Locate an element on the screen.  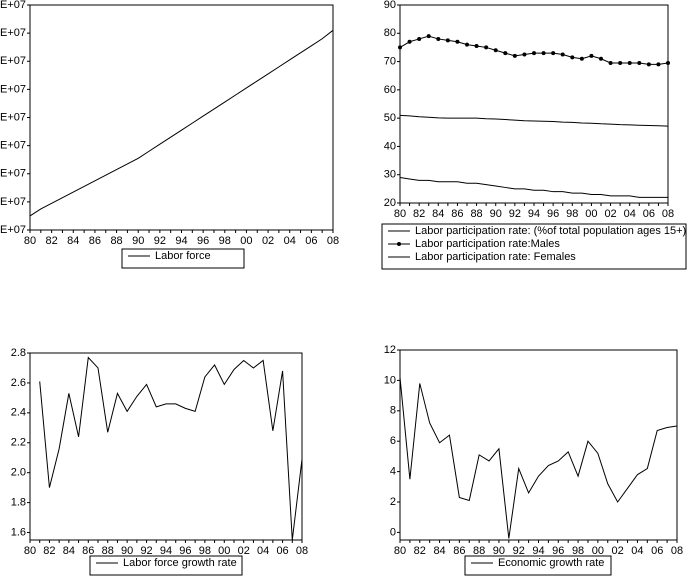
y-tick-label: 2.0 is located at coordinates (18, 473).